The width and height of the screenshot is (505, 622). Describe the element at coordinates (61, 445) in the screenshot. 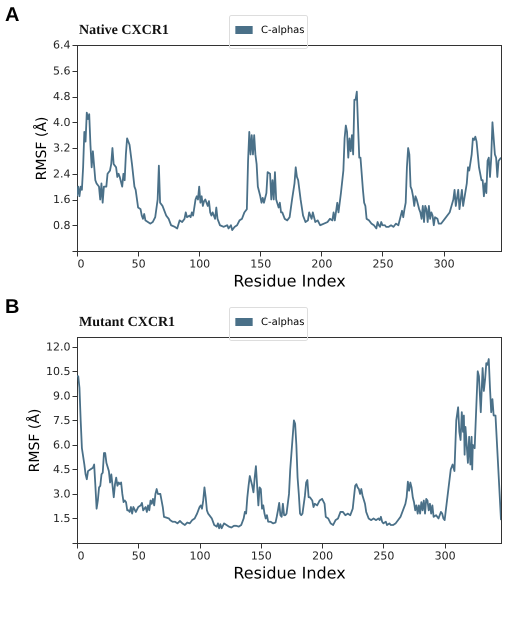

I see `y-tick-label: 6.0` at that location.